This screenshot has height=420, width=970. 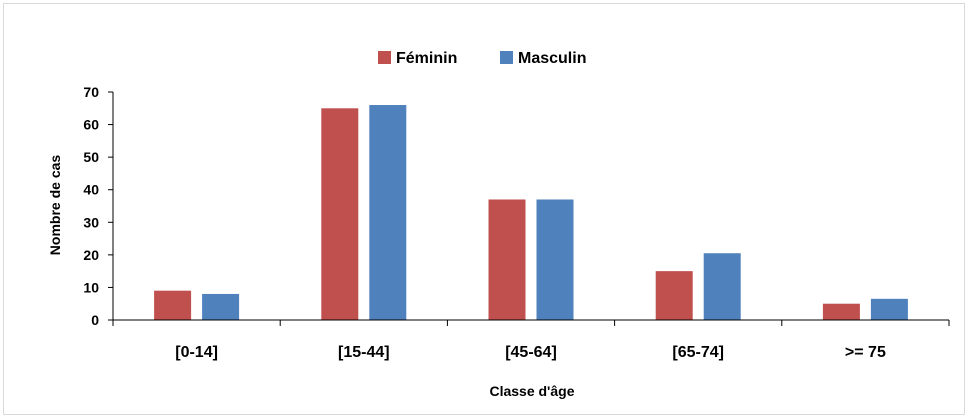 I want to click on y-tick-label: 40, so click(x=91, y=190).